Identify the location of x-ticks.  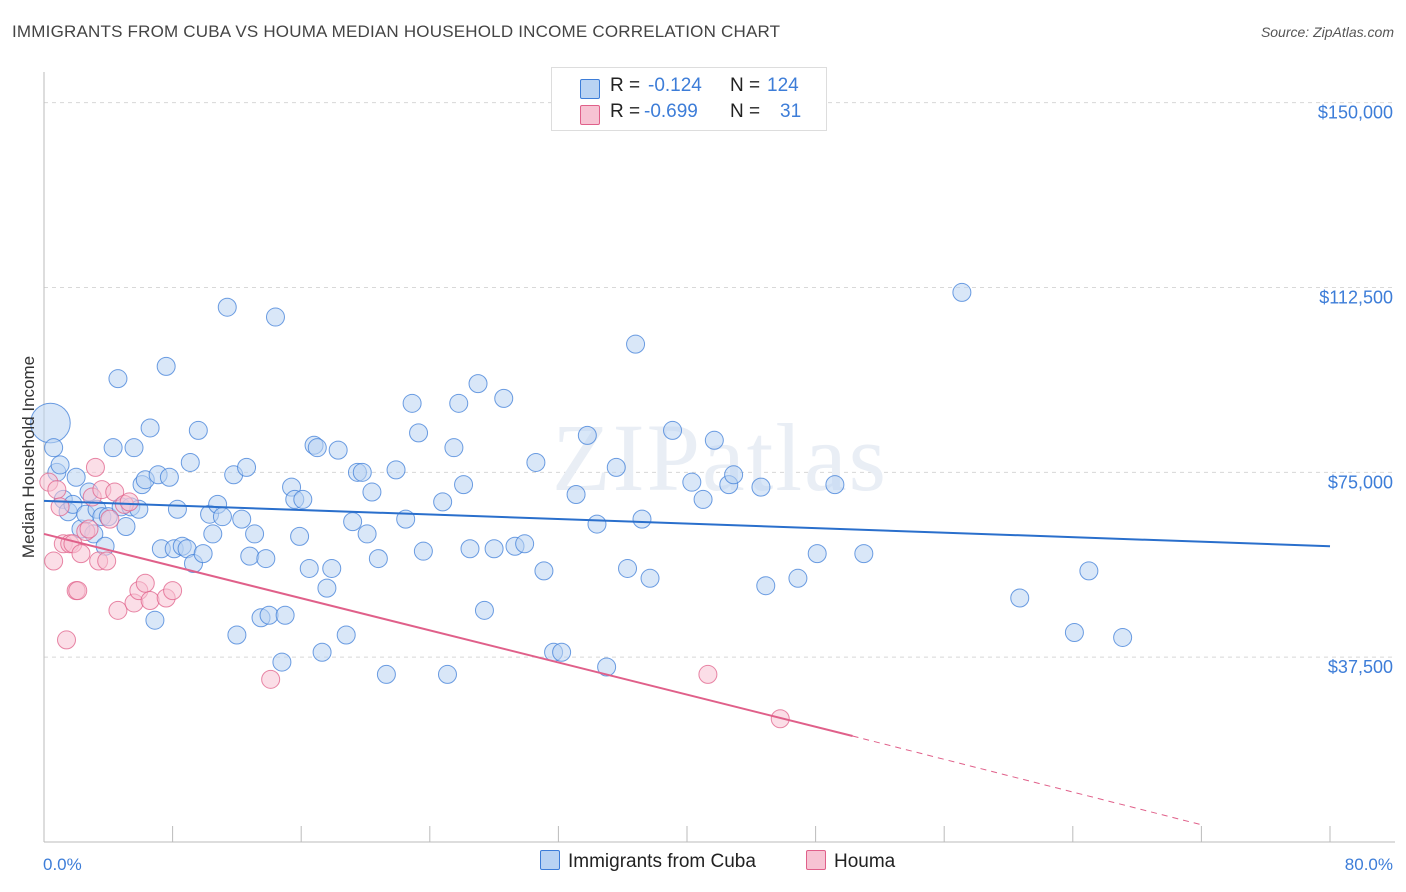
(687, 834).